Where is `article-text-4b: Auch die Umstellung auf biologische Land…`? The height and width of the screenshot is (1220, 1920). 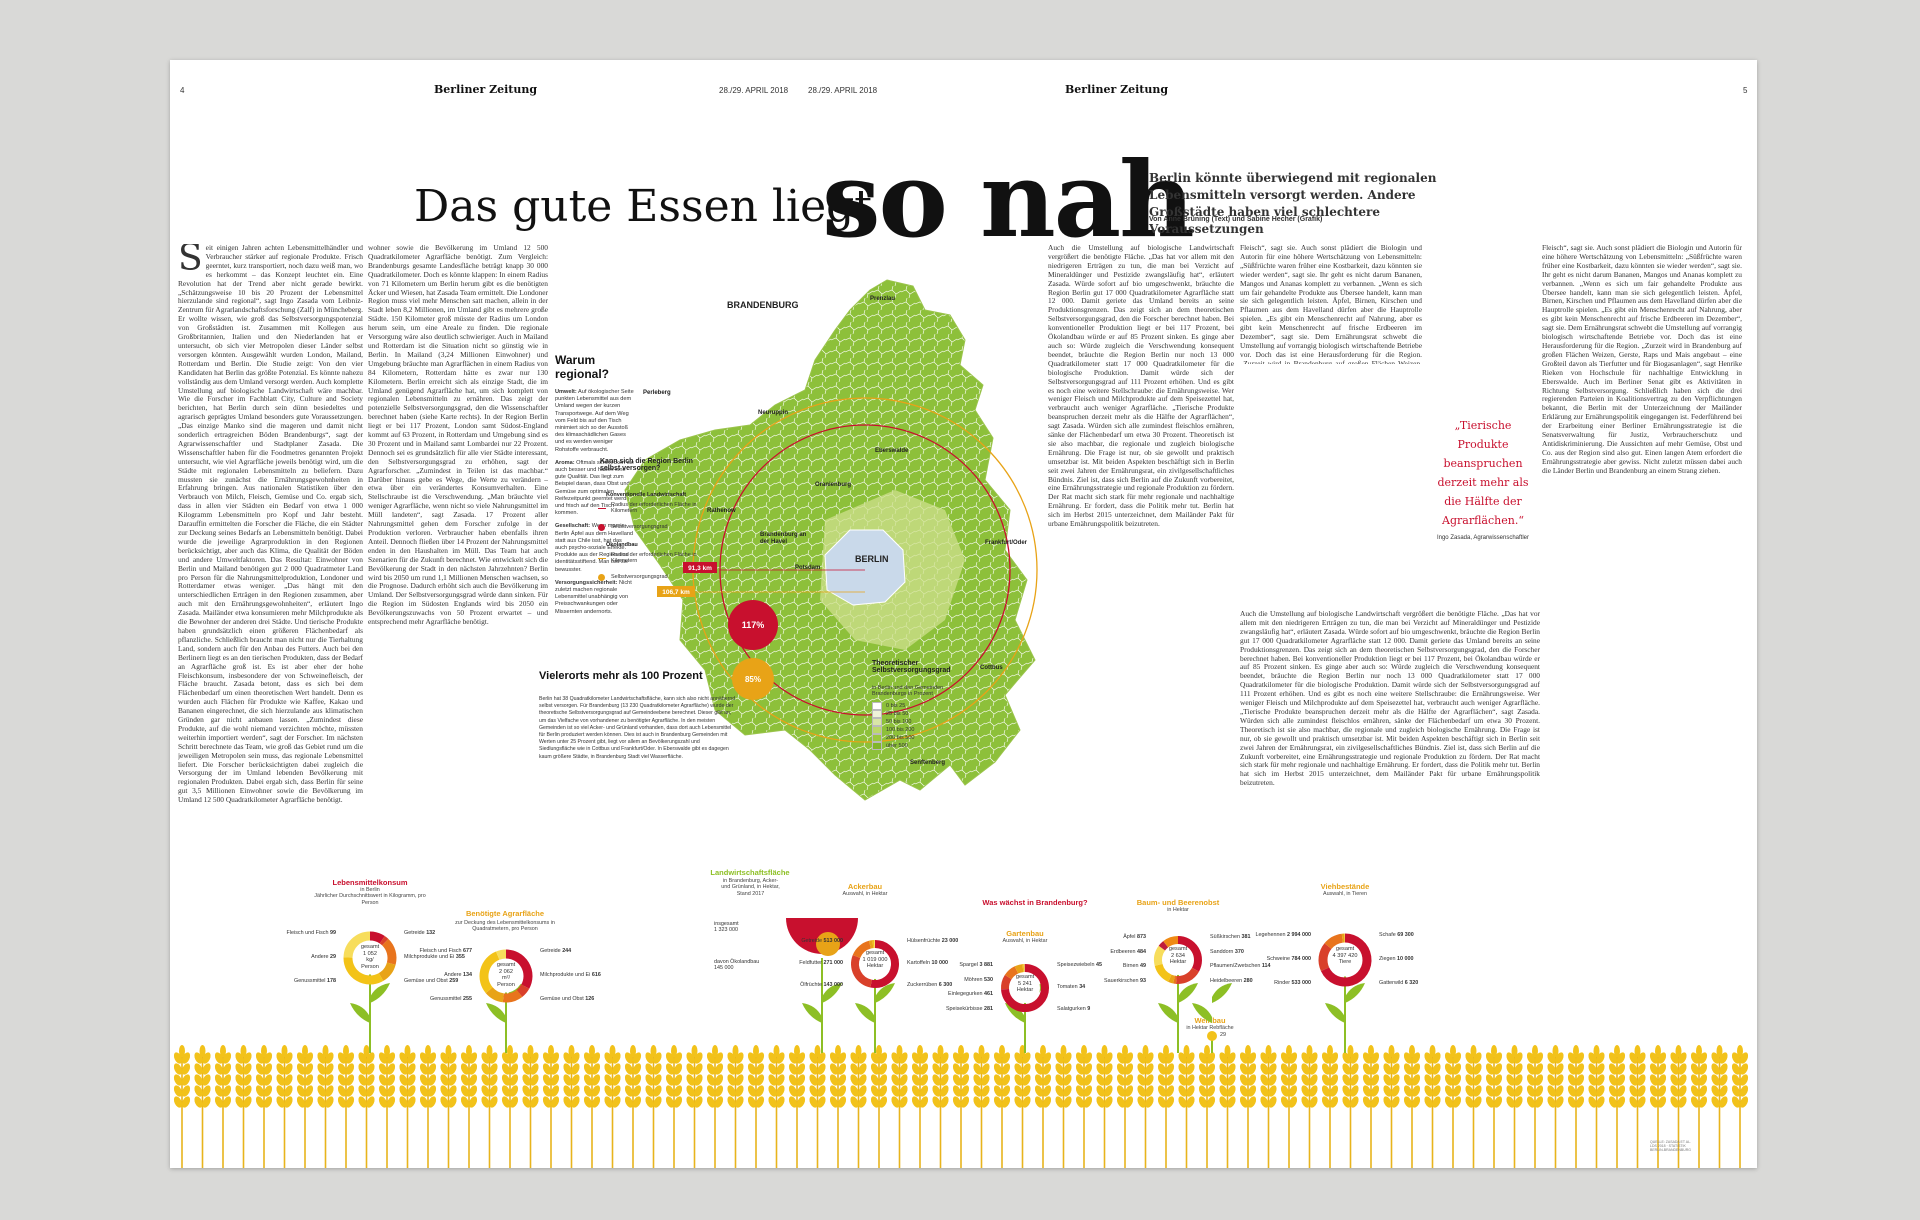
article-text-4b: Auch die Umstellung auf biologische Land… is located at coordinates (1390, 699).